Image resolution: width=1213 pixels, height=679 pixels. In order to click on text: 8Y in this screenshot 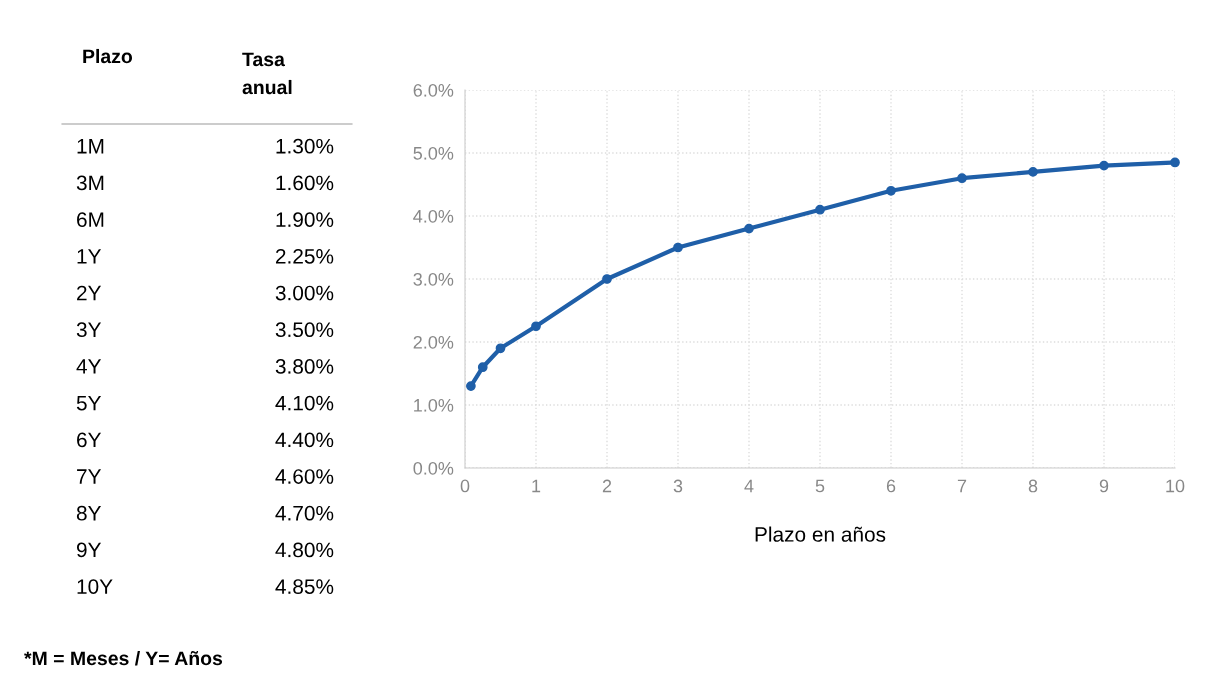, I will do `click(89, 513)`.